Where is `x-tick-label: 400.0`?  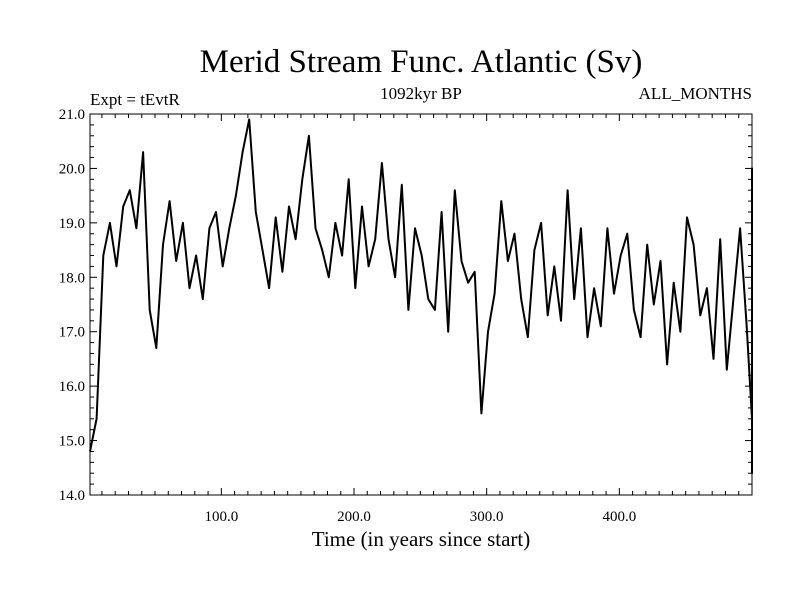 x-tick-label: 400.0 is located at coordinates (619, 517).